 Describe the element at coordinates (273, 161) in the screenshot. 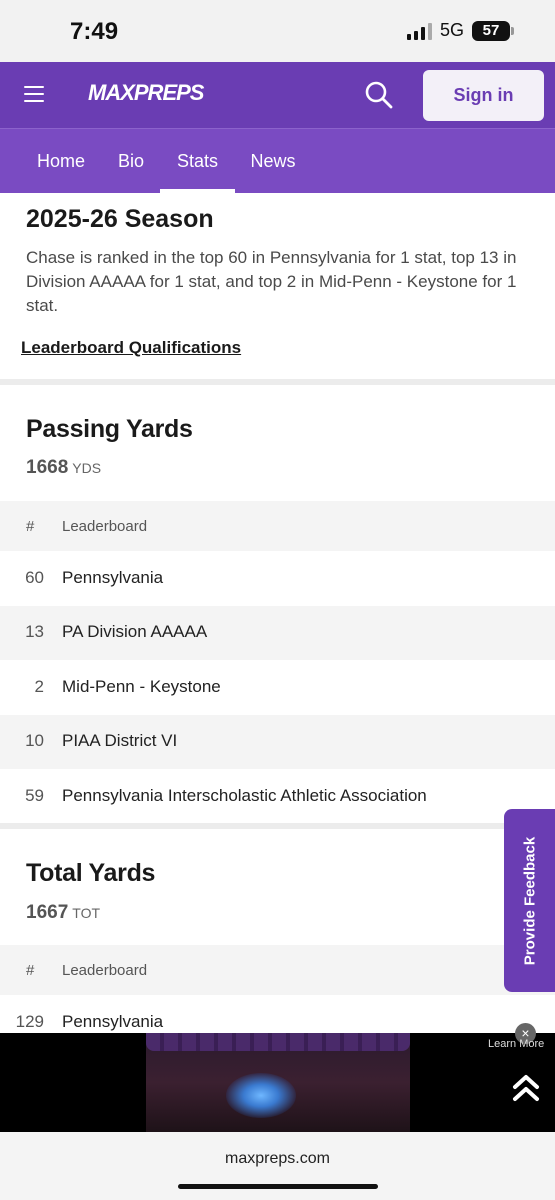

I see `tab-news: News` at that location.